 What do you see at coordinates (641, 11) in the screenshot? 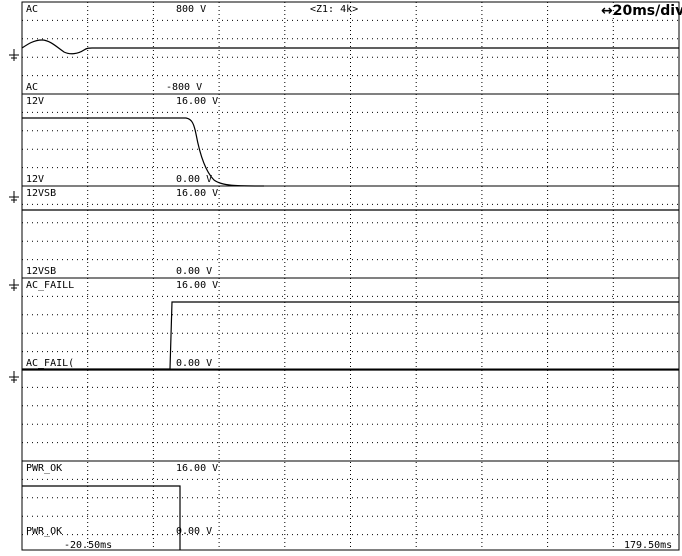
I see `timebase-label: ↔20ms/div` at bounding box center [641, 11].